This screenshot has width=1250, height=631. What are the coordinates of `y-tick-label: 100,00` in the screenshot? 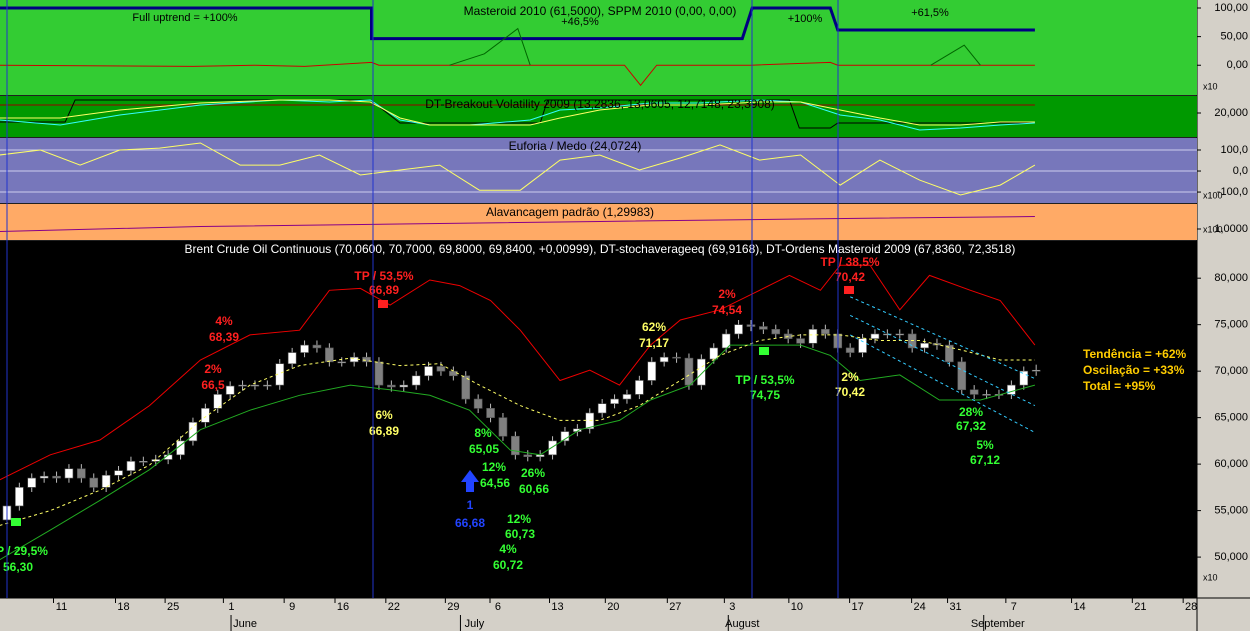 It's located at (1231, 8).